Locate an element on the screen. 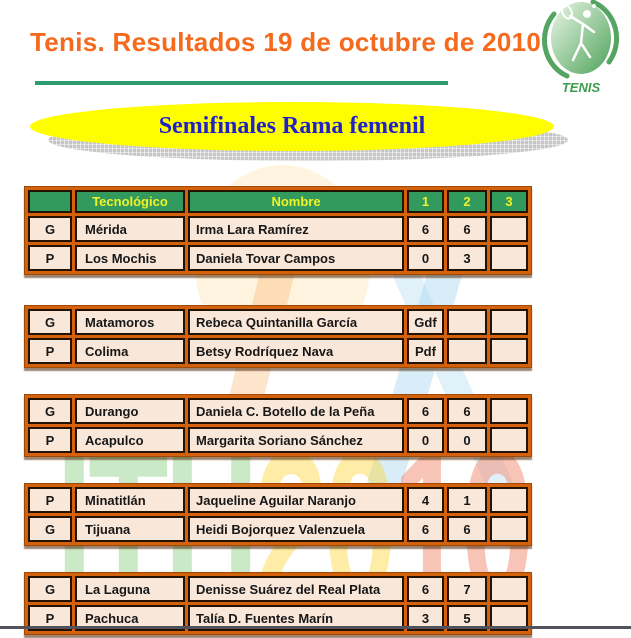  bottom-divider is located at coordinates (315, 627).